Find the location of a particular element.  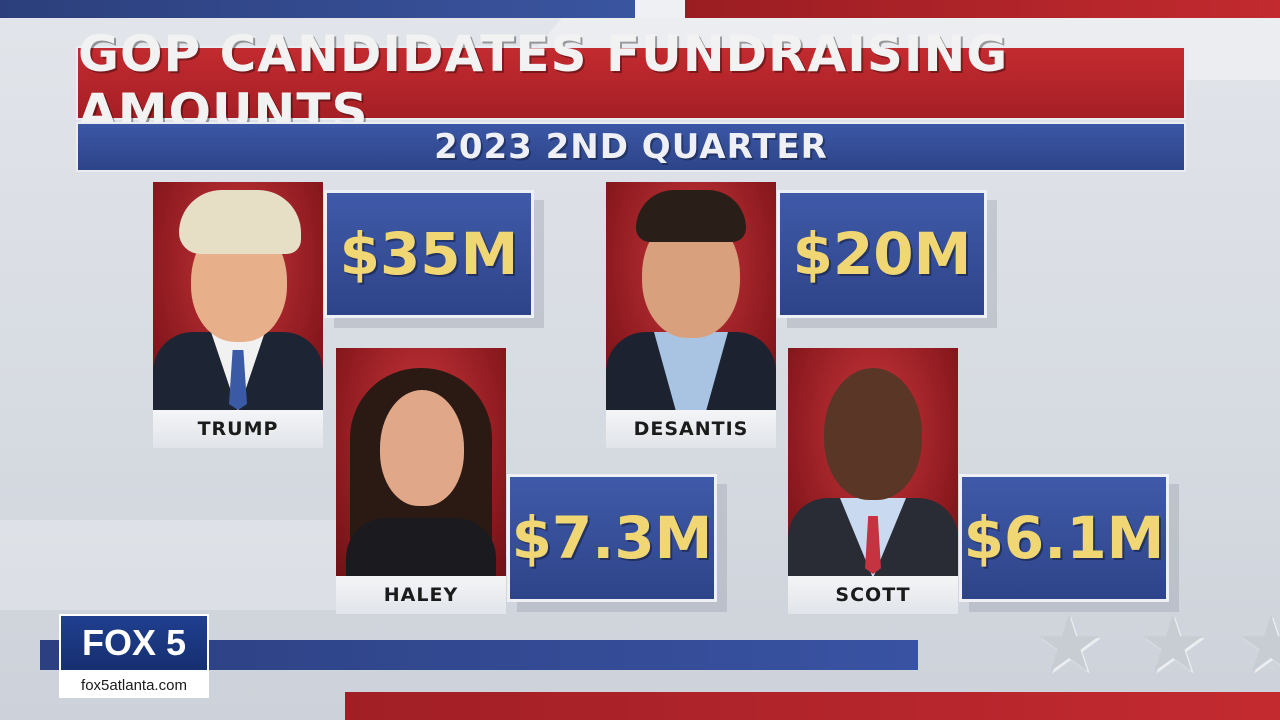

candidate-photo-scott is located at coordinates (873, 462).